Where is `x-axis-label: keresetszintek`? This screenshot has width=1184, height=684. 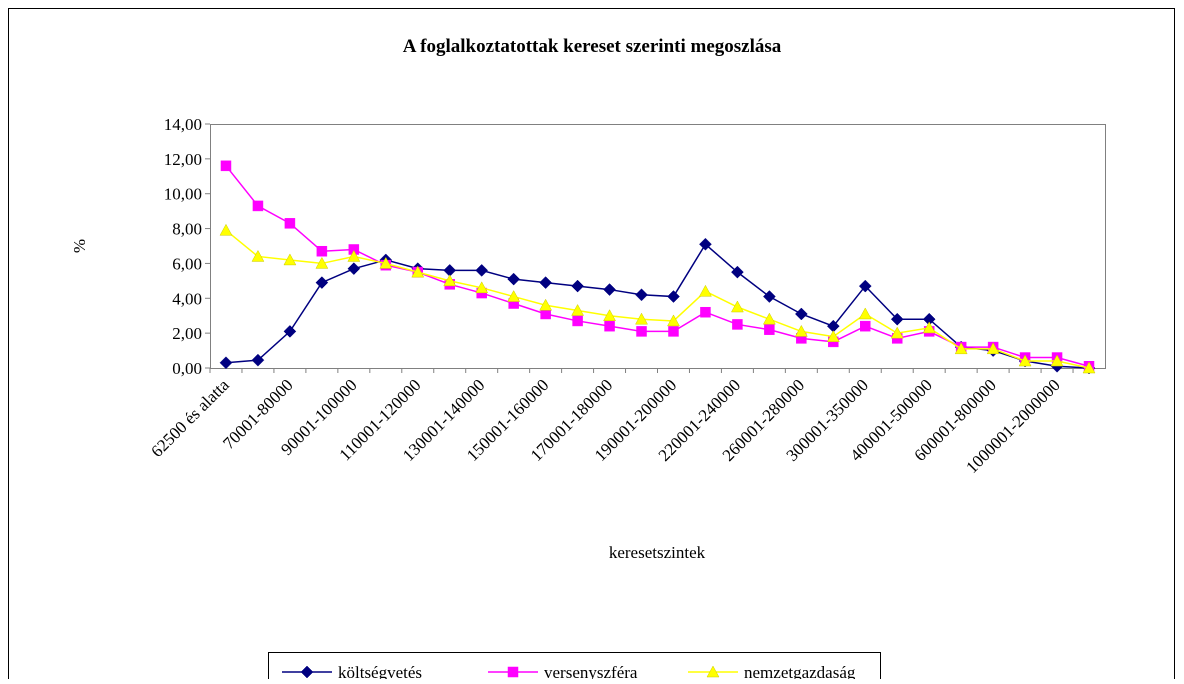
x-axis-label: keresetszintek is located at coordinates (657, 552).